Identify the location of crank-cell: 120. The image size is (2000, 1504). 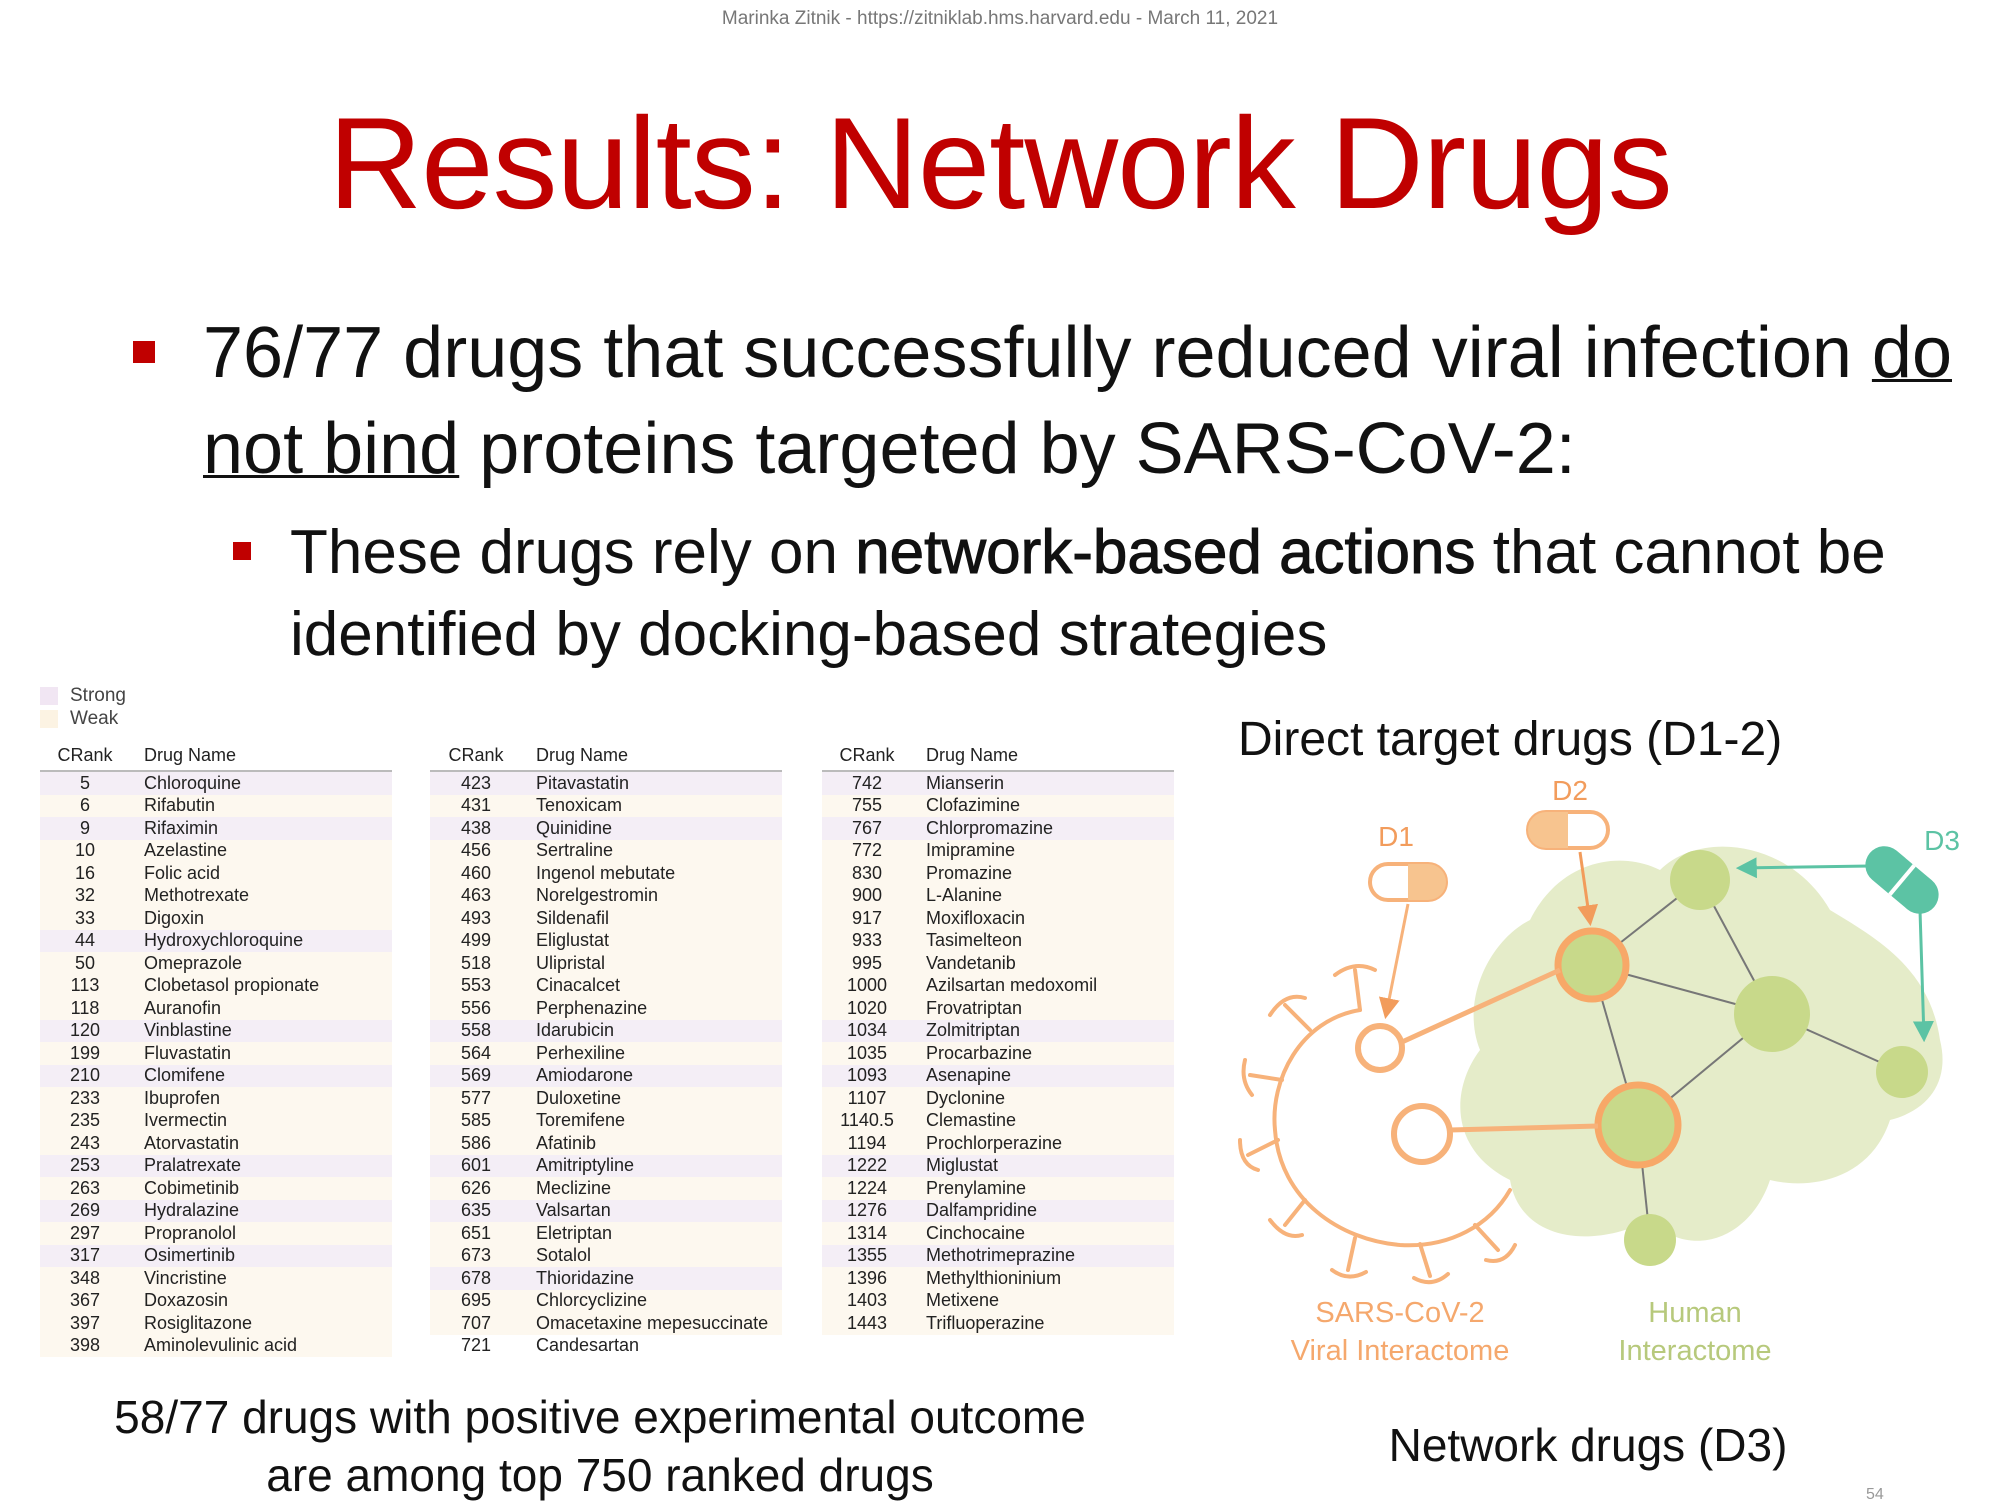
(85, 1030).